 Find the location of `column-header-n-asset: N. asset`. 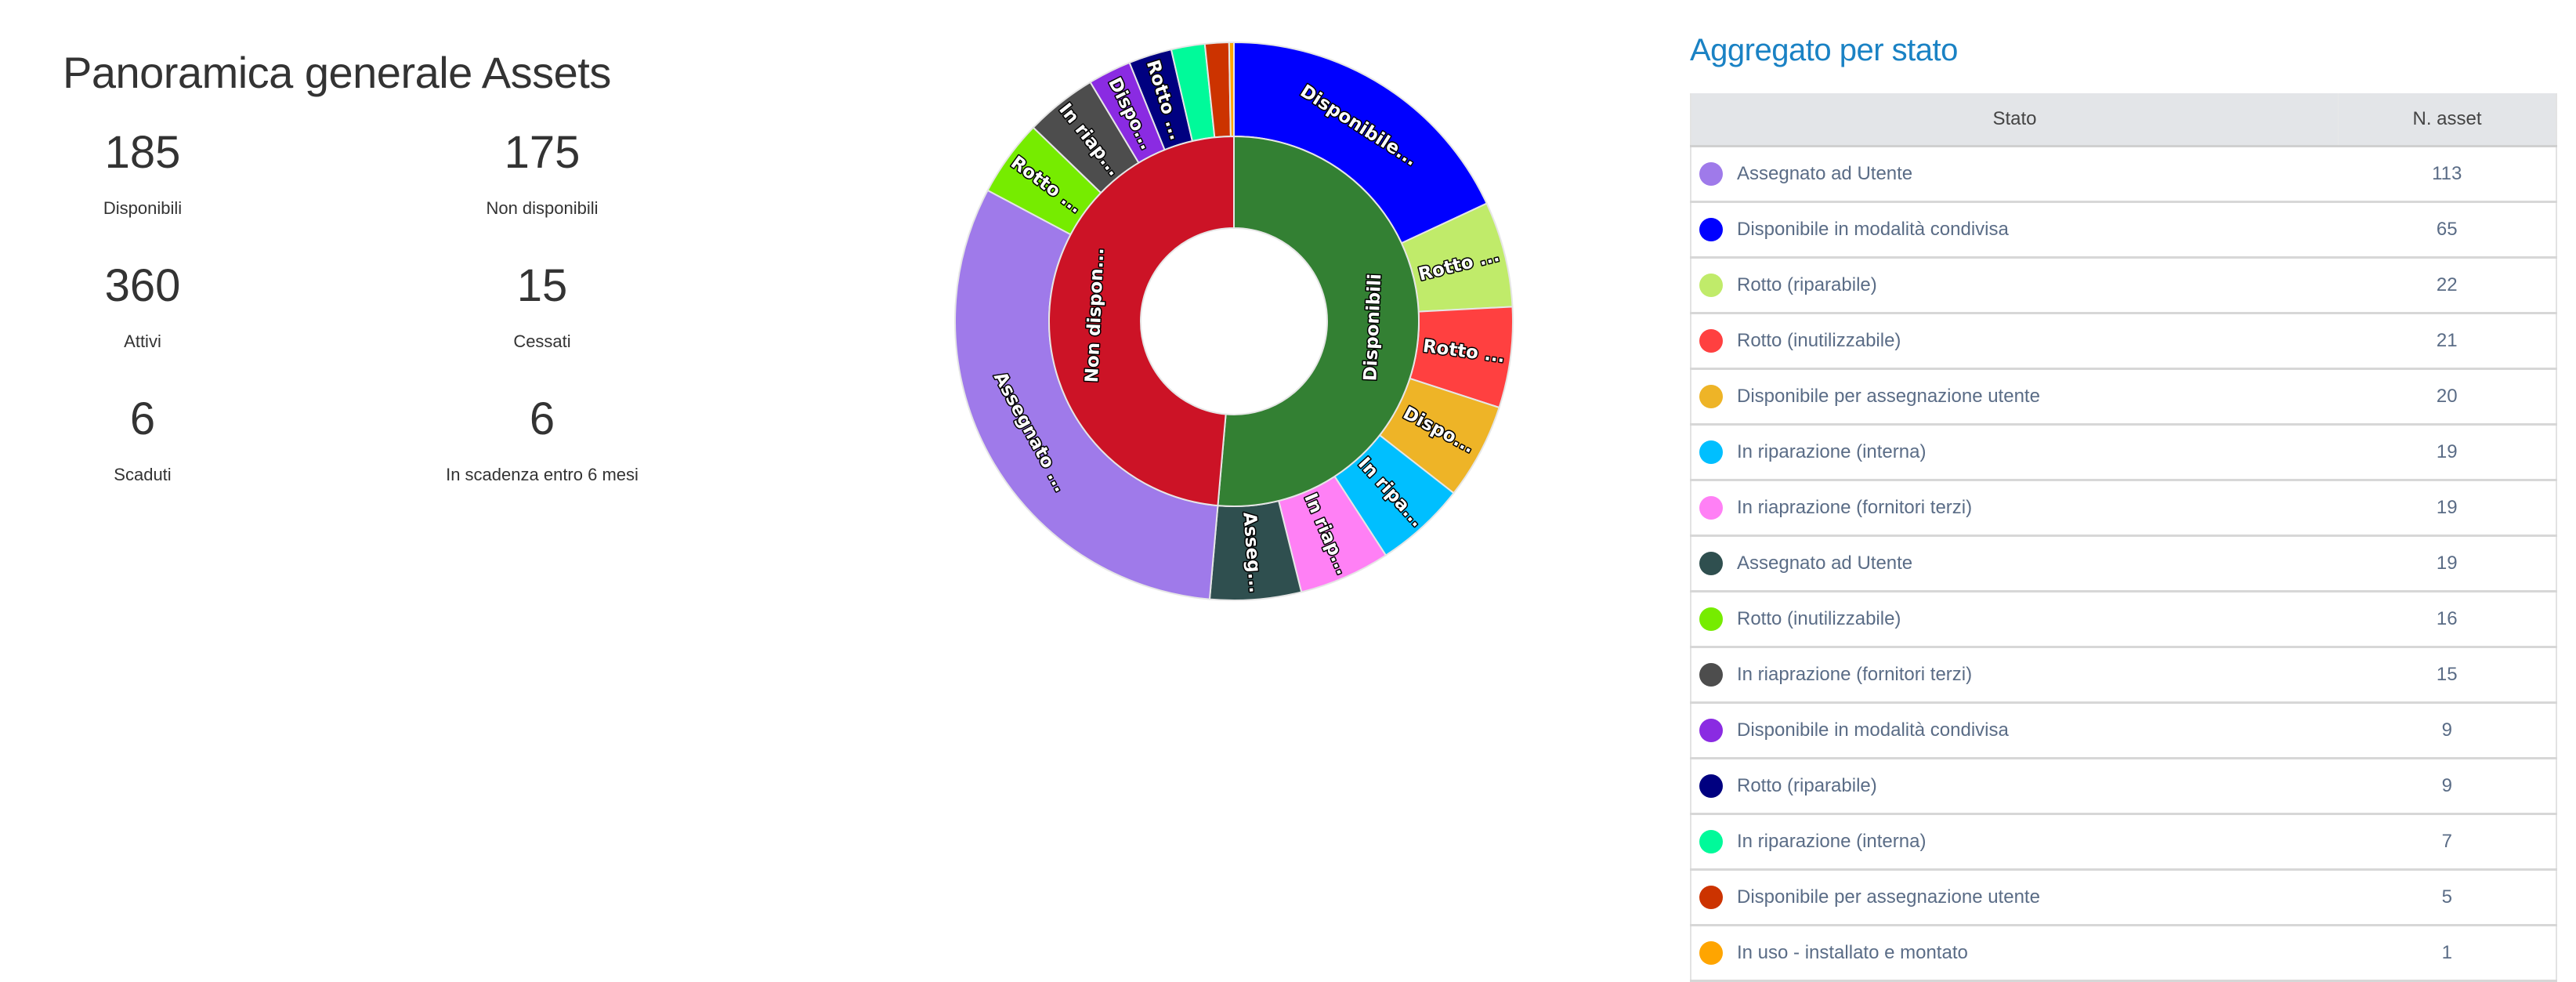

column-header-n-asset: N. asset is located at coordinates (2448, 120).